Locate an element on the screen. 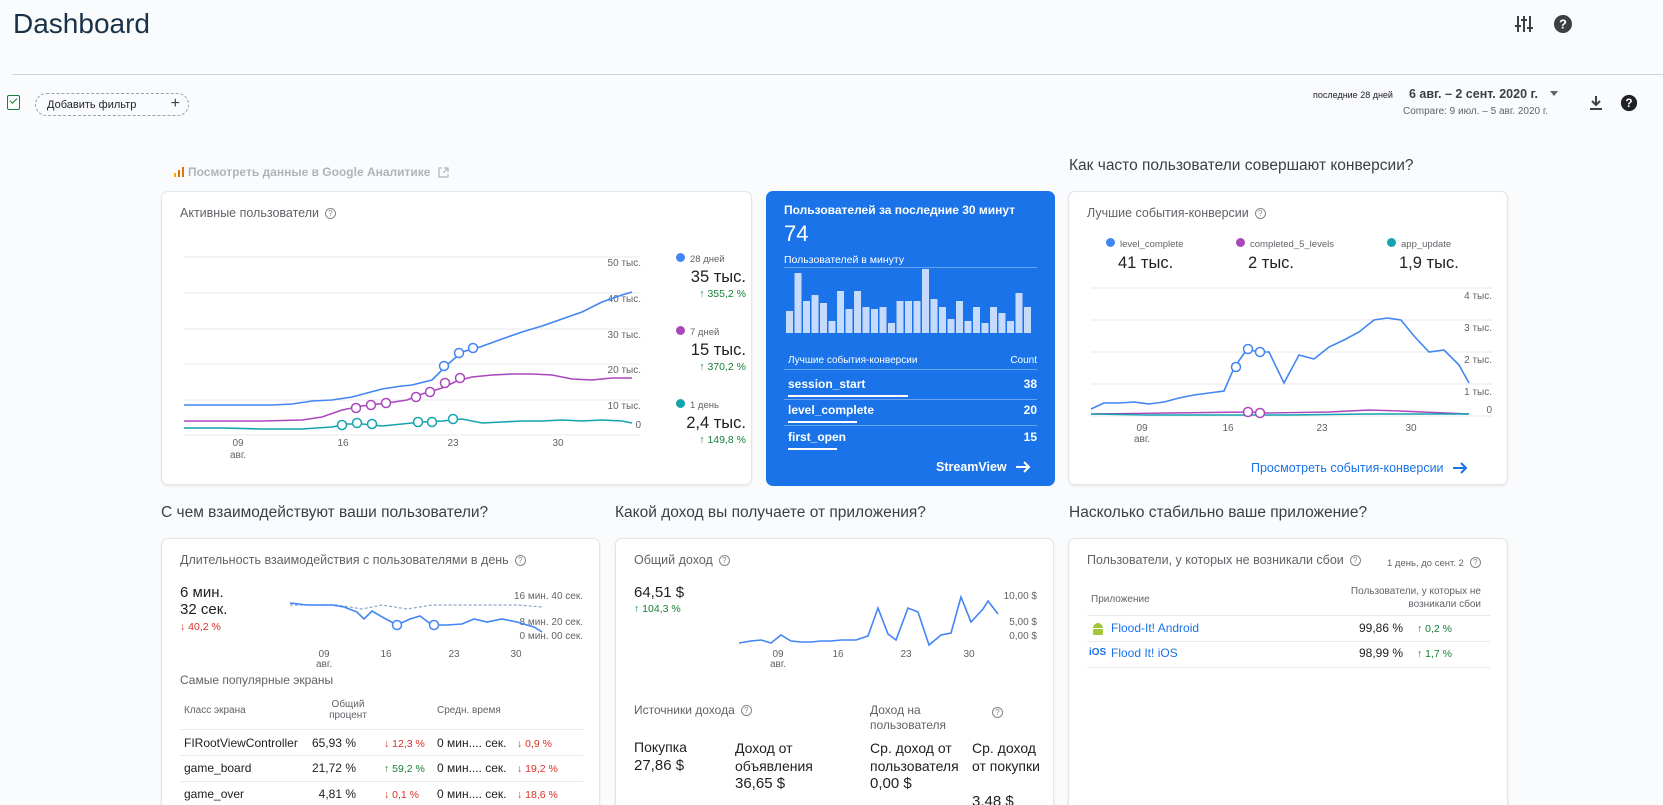 This screenshot has width=1663, height=805. engagement-series is located at coordinates (416, 617).